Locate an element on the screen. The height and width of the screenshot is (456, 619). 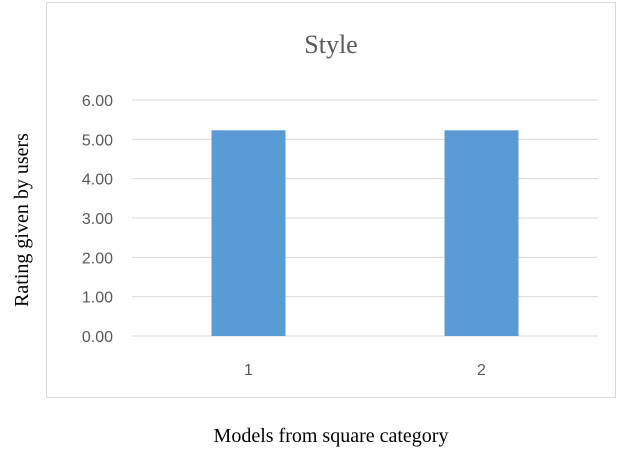
y-tick-label: 4.00 is located at coordinates (97, 180).